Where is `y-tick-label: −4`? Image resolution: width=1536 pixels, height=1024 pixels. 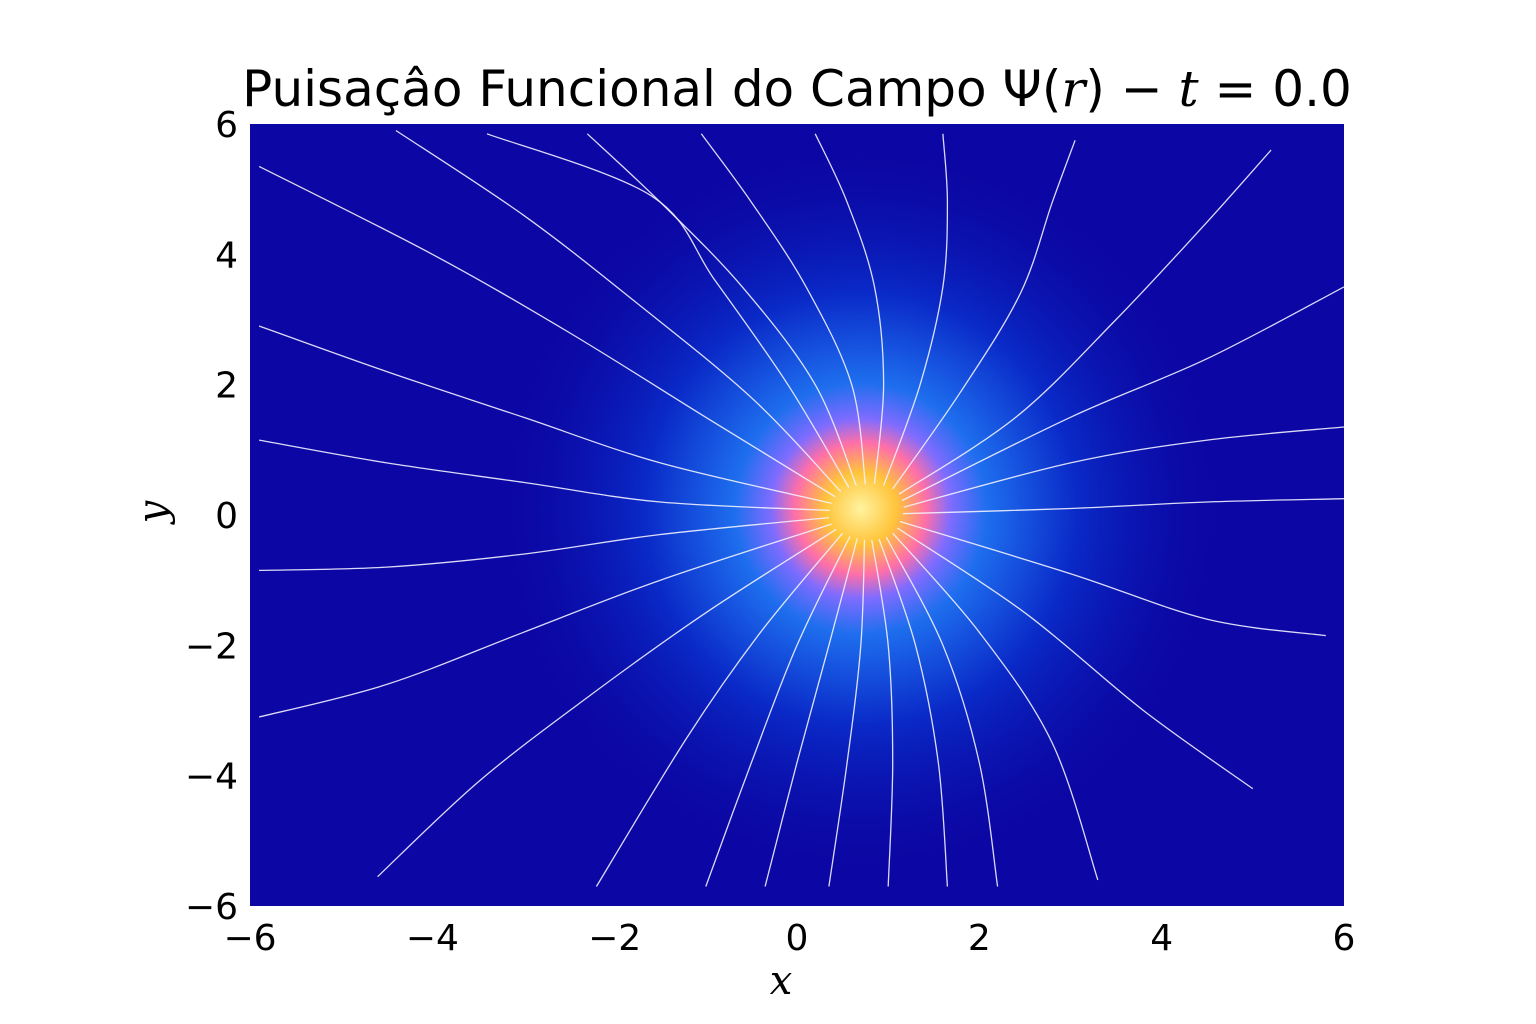
y-tick-label: −4 is located at coordinates (211, 777).